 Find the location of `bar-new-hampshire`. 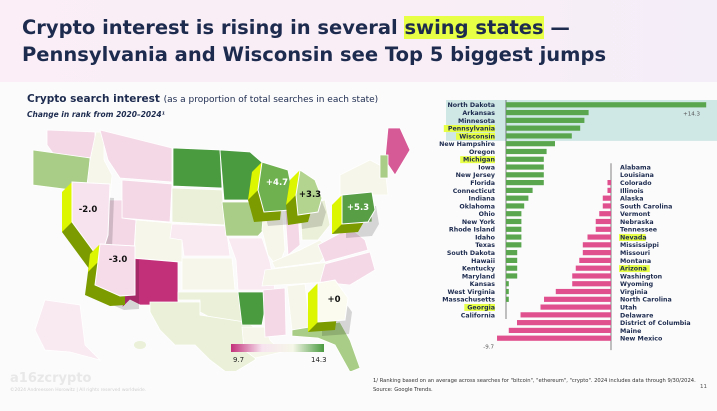

bar-new-hampshire is located at coordinates (530, 144).